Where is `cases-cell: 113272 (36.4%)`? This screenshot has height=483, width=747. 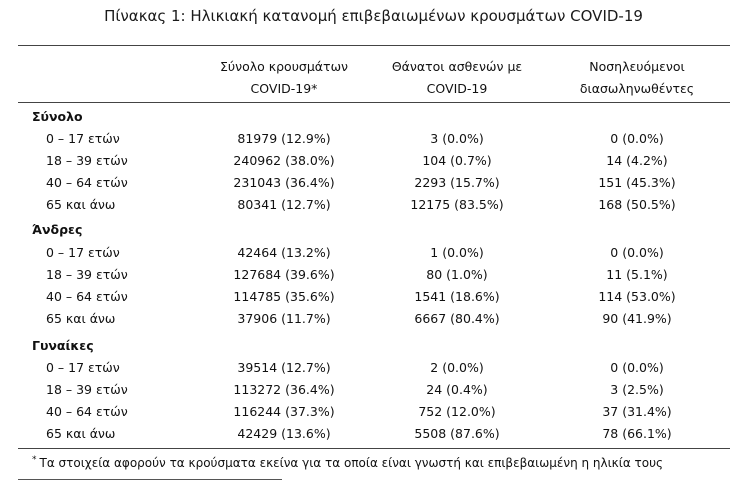
cases-cell: 113272 (36.4%) is located at coordinates (284, 389).